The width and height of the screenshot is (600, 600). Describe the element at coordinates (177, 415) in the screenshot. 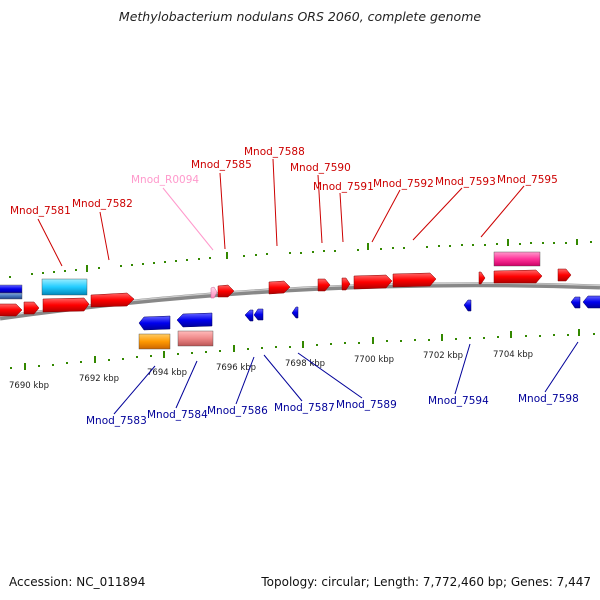

I see `gene-label: Mnod_7584` at that location.